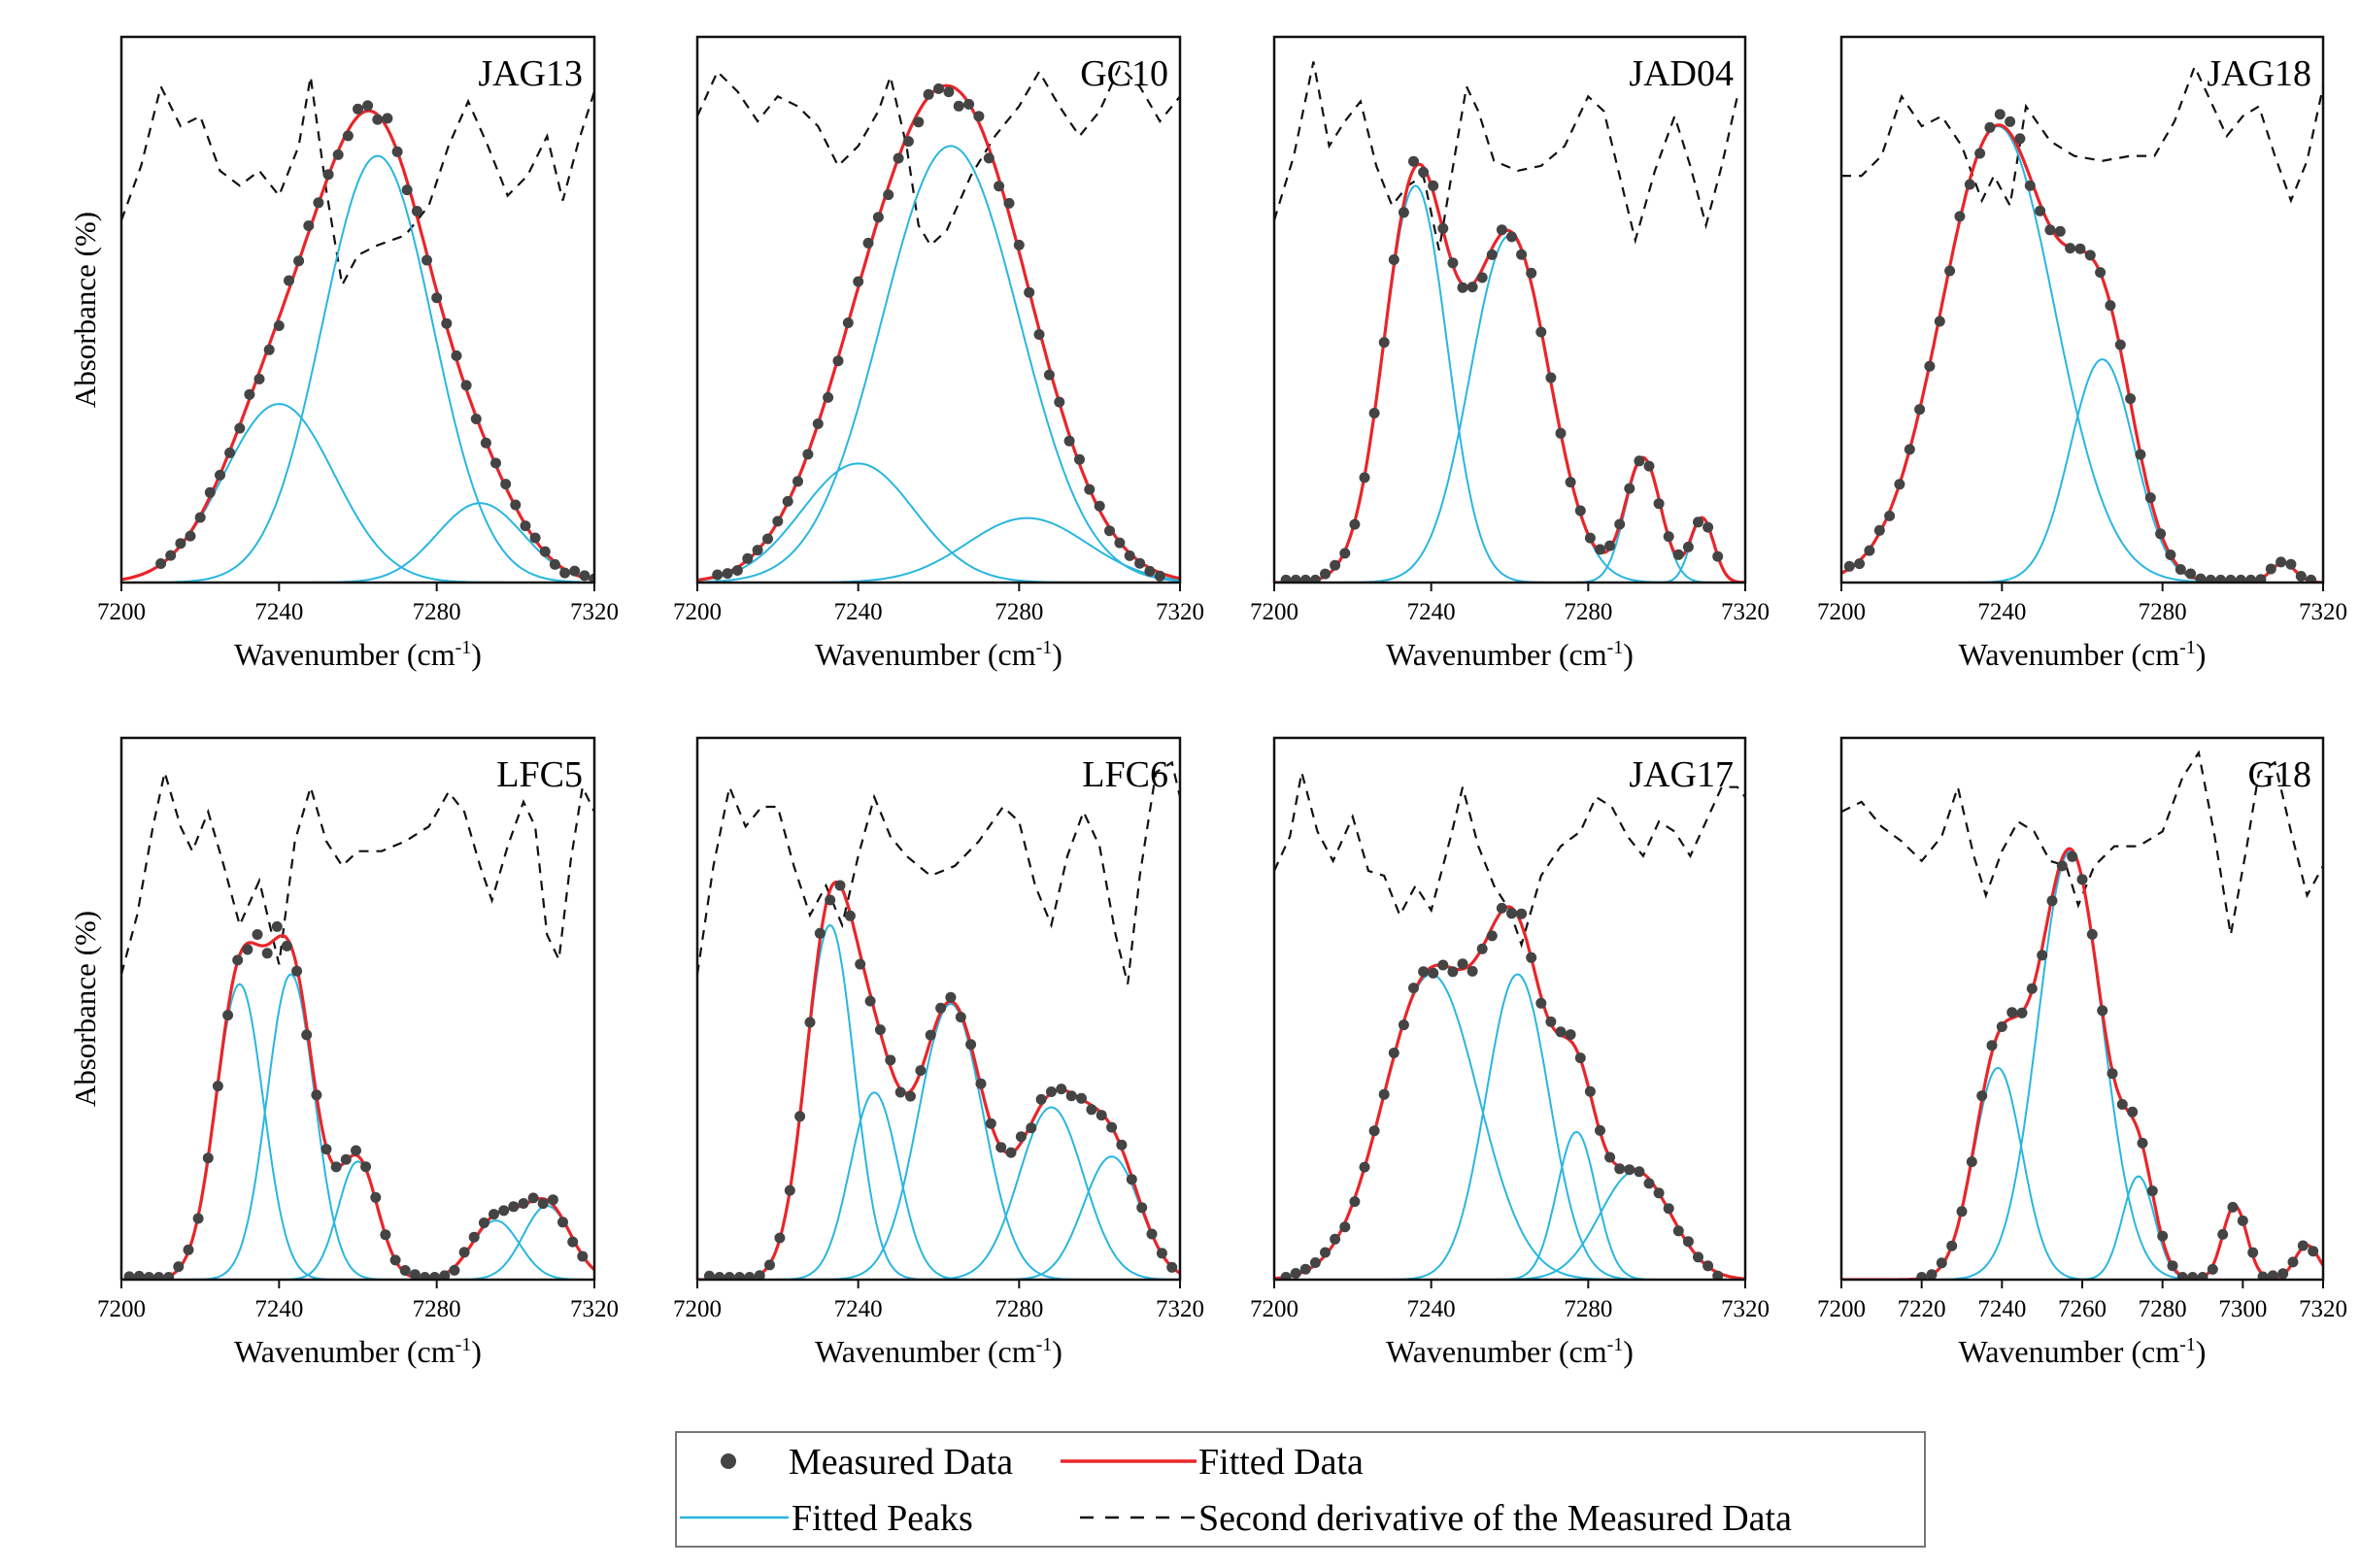  Describe the element at coordinates (1588, 1309) in the screenshot. I see `x-tick-label: 7280` at that location.